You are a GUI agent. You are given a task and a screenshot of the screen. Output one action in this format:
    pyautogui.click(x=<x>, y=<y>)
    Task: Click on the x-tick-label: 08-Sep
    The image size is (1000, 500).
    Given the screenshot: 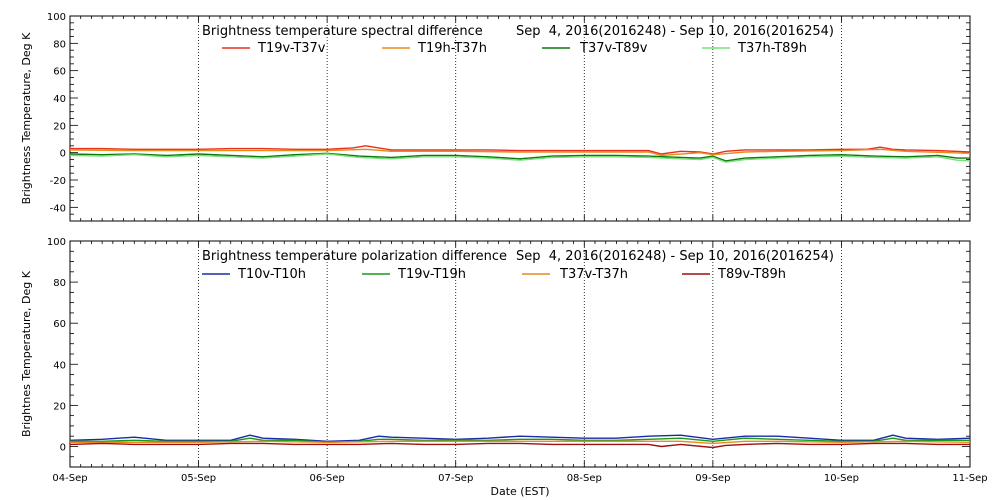 What is the action you would take?
    pyautogui.click(x=584, y=478)
    